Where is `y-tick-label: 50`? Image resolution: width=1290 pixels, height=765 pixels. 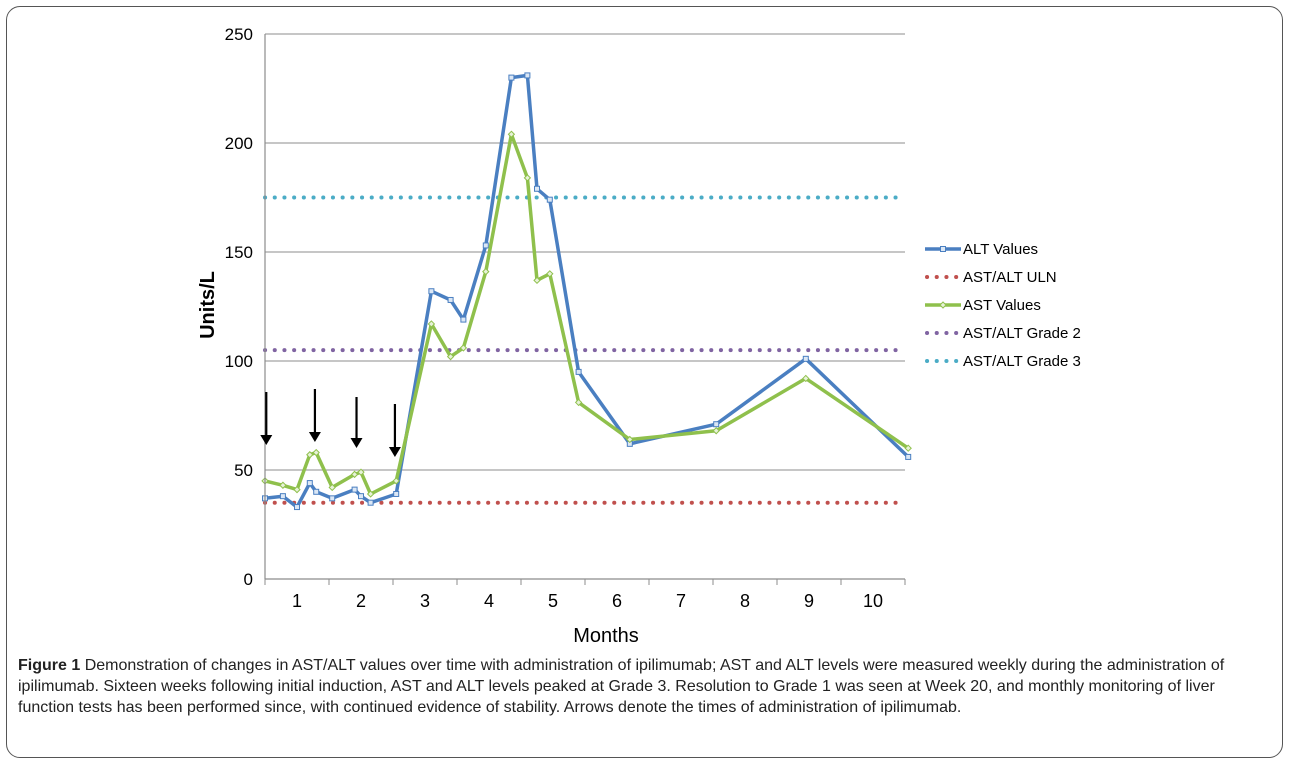 y-tick-label: 50 is located at coordinates (243, 470).